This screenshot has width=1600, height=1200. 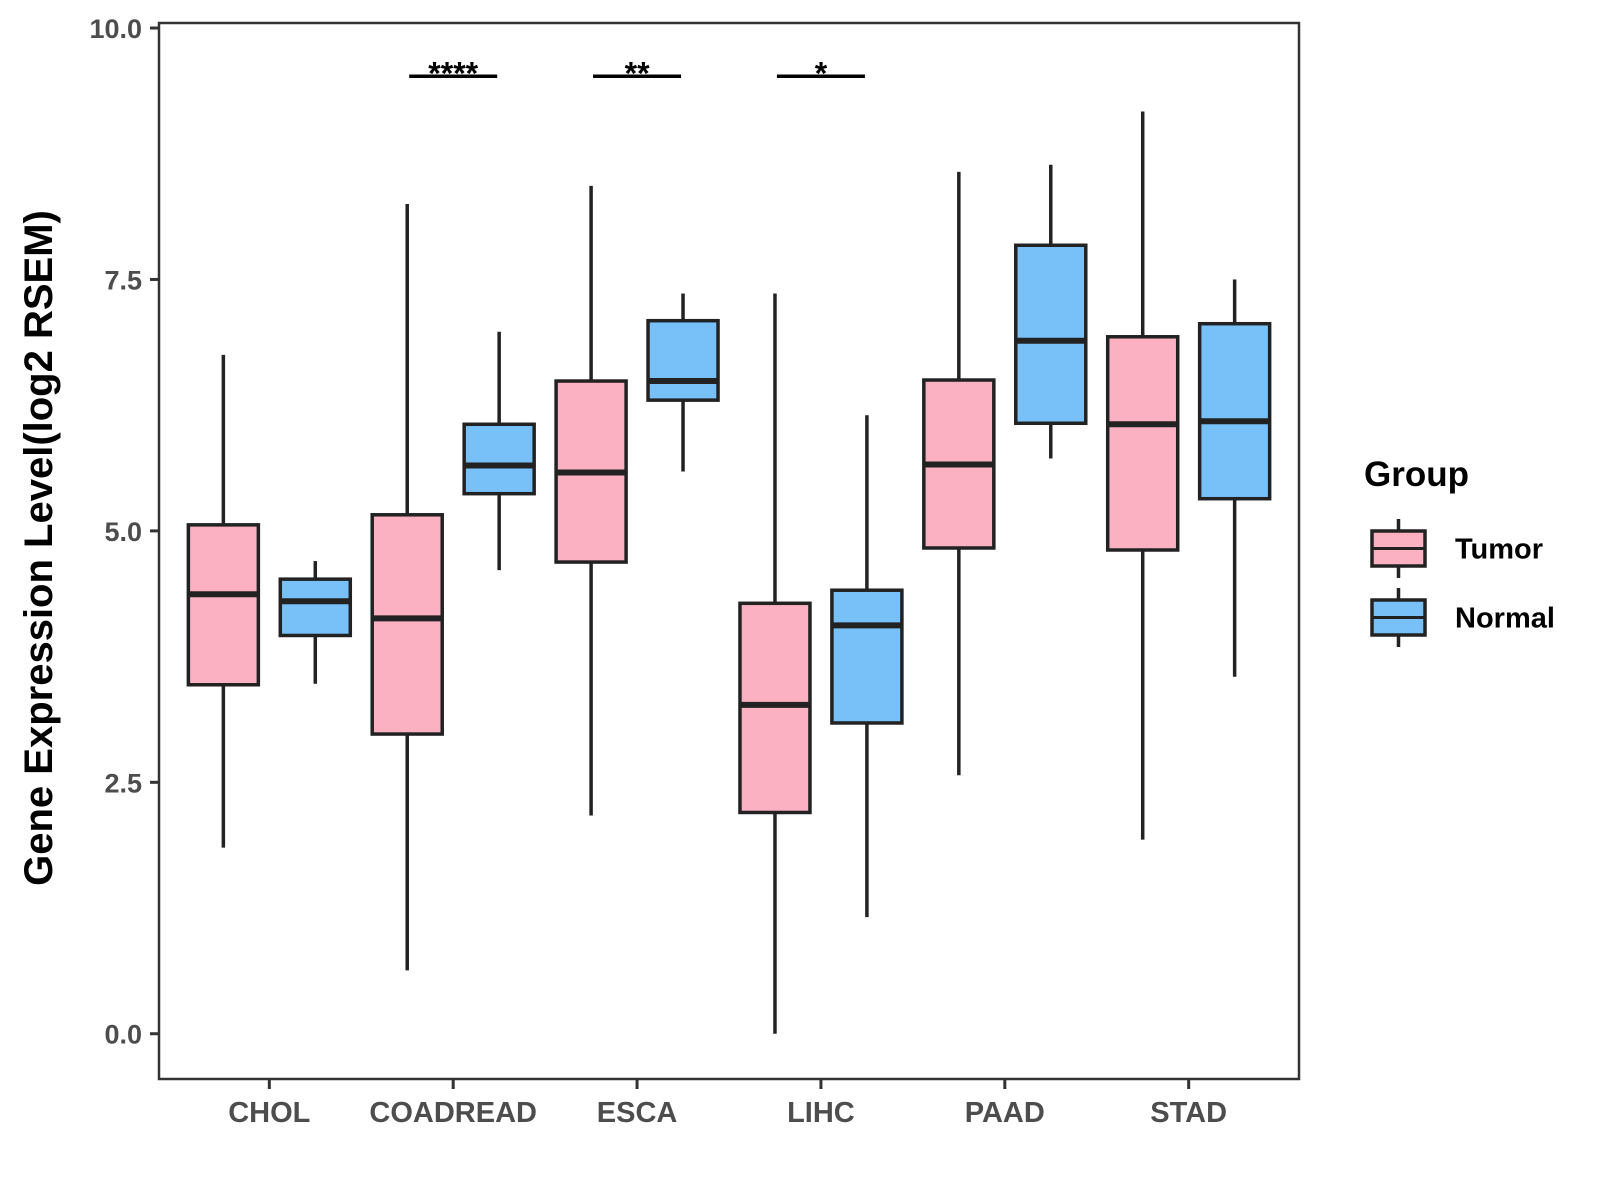 What do you see at coordinates (1005, 1113) in the screenshot?
I see `x-tick-label: PAAD` at bounding box center [1005, 1113].